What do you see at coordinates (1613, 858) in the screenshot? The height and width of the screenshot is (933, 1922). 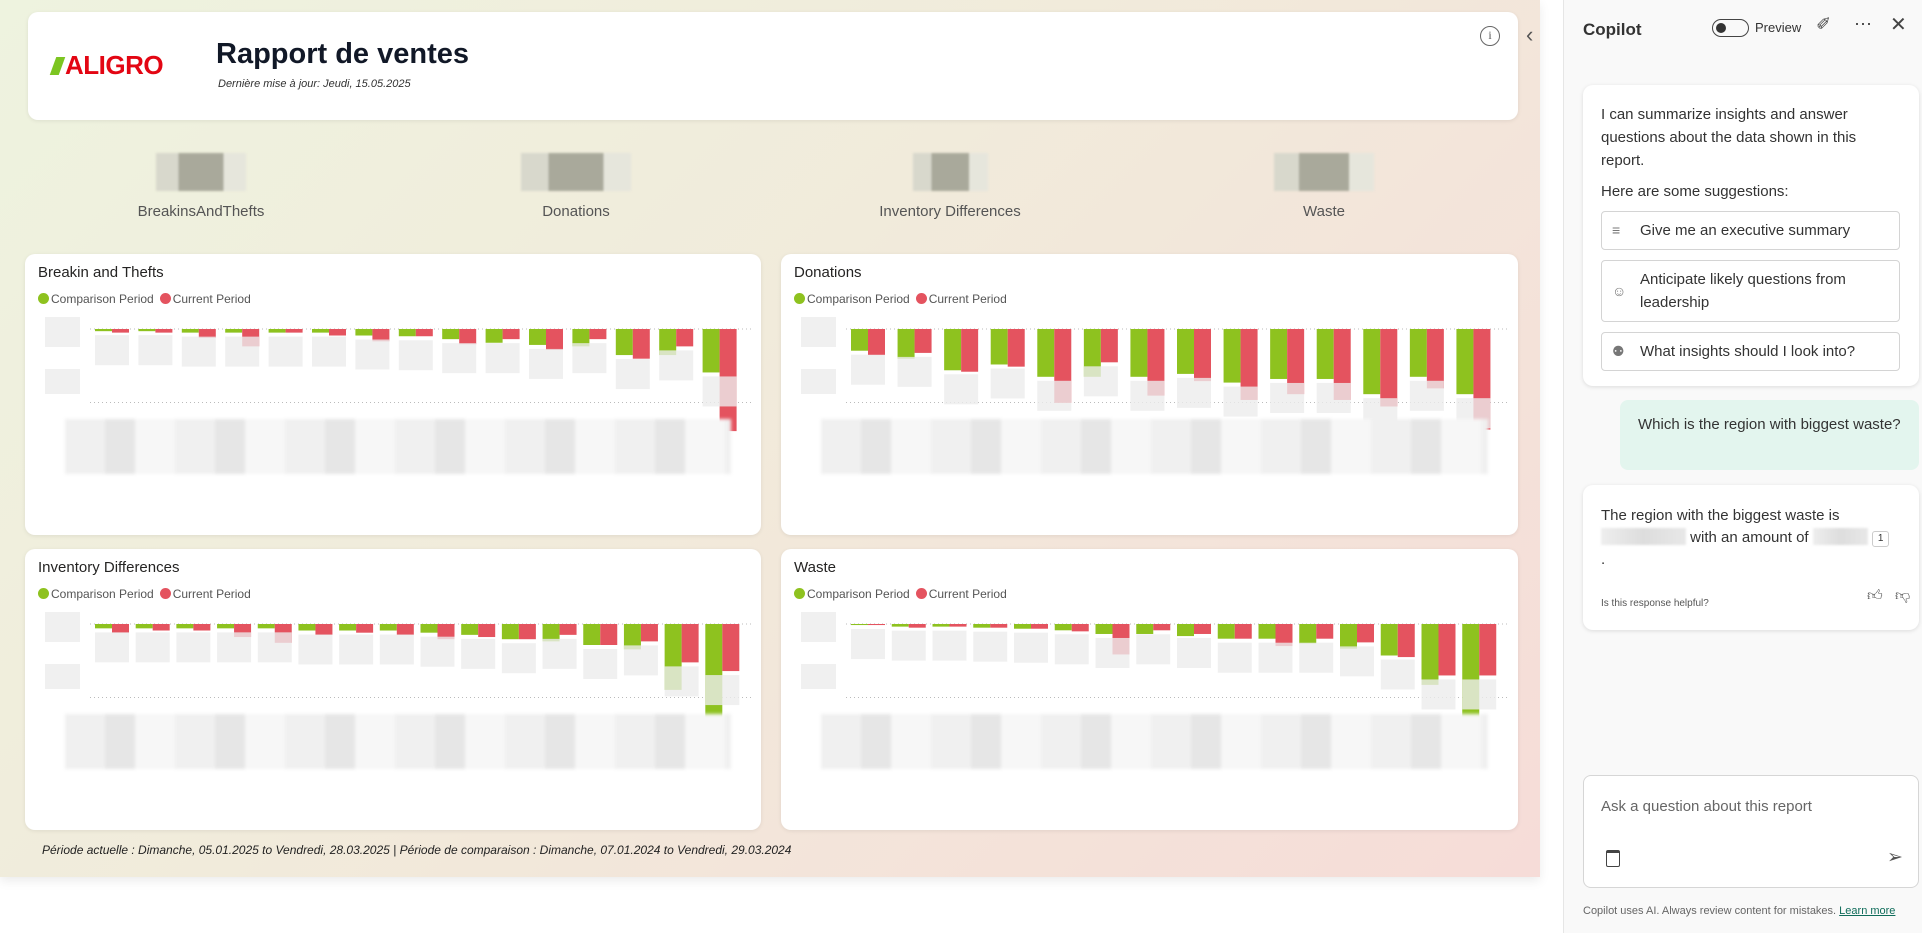 I see `prompt-guide-icon` at bounding box center [1613, 858].